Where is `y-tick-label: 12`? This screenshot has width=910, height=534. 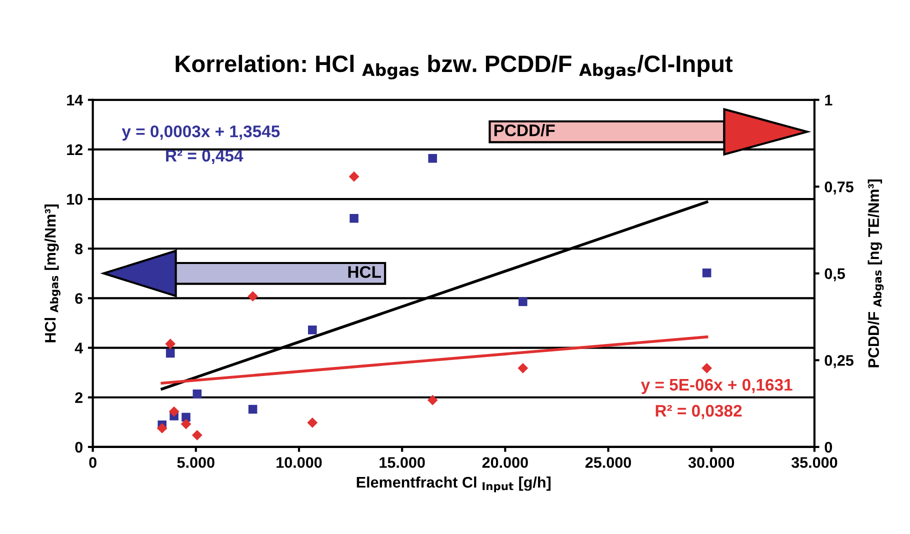
y-tick-label: 12 is located at coordinates (74, 149).